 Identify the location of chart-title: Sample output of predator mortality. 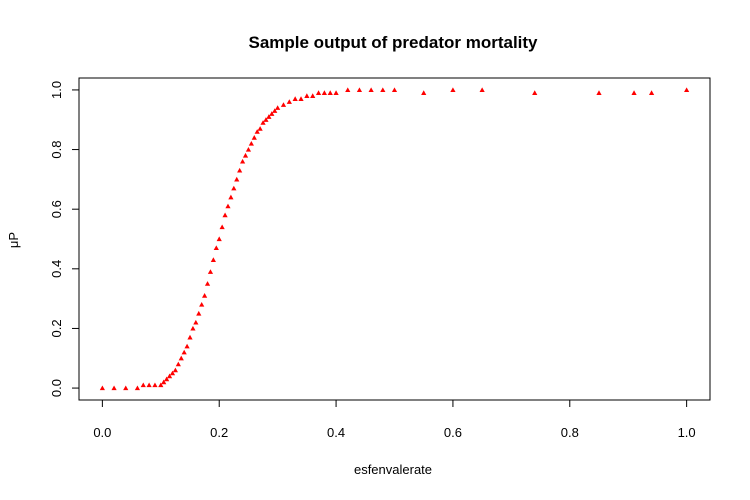
(393, 42).